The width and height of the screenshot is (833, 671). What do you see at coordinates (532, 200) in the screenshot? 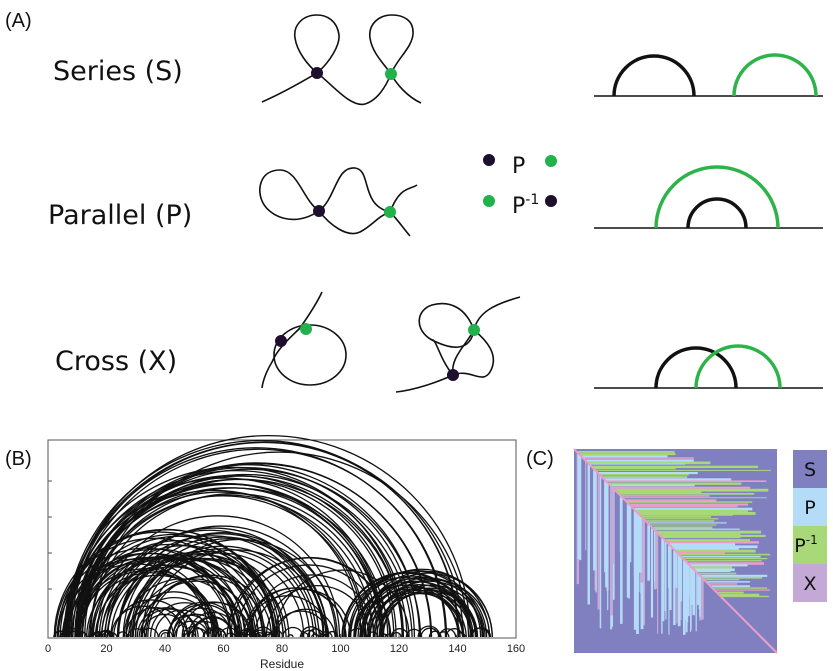
I see `legend-pinv-exp: -1` at bounding box center [532, 200].